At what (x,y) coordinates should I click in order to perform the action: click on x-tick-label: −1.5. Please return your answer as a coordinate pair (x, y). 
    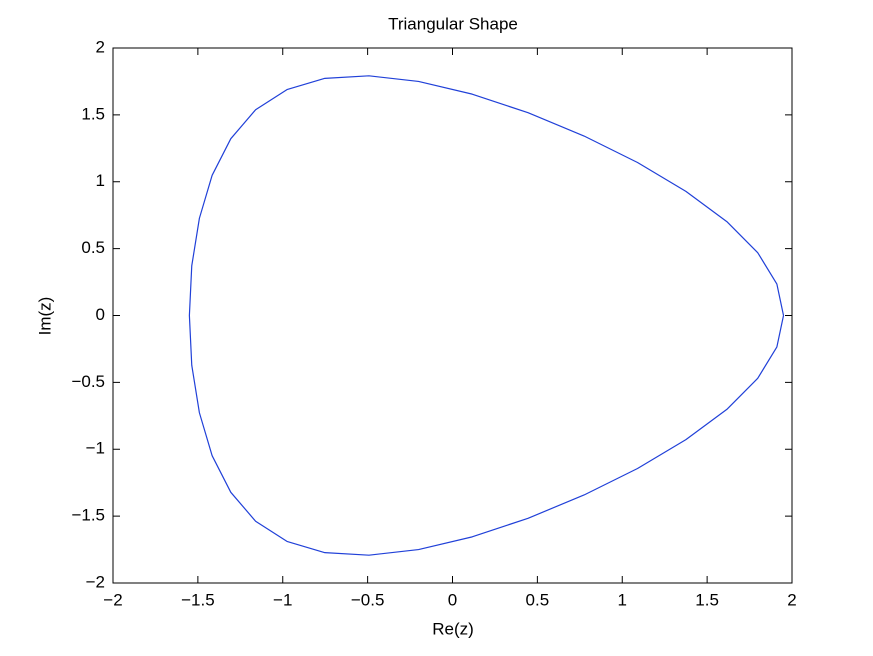
    Looking at the image, I should click on (198, 599).